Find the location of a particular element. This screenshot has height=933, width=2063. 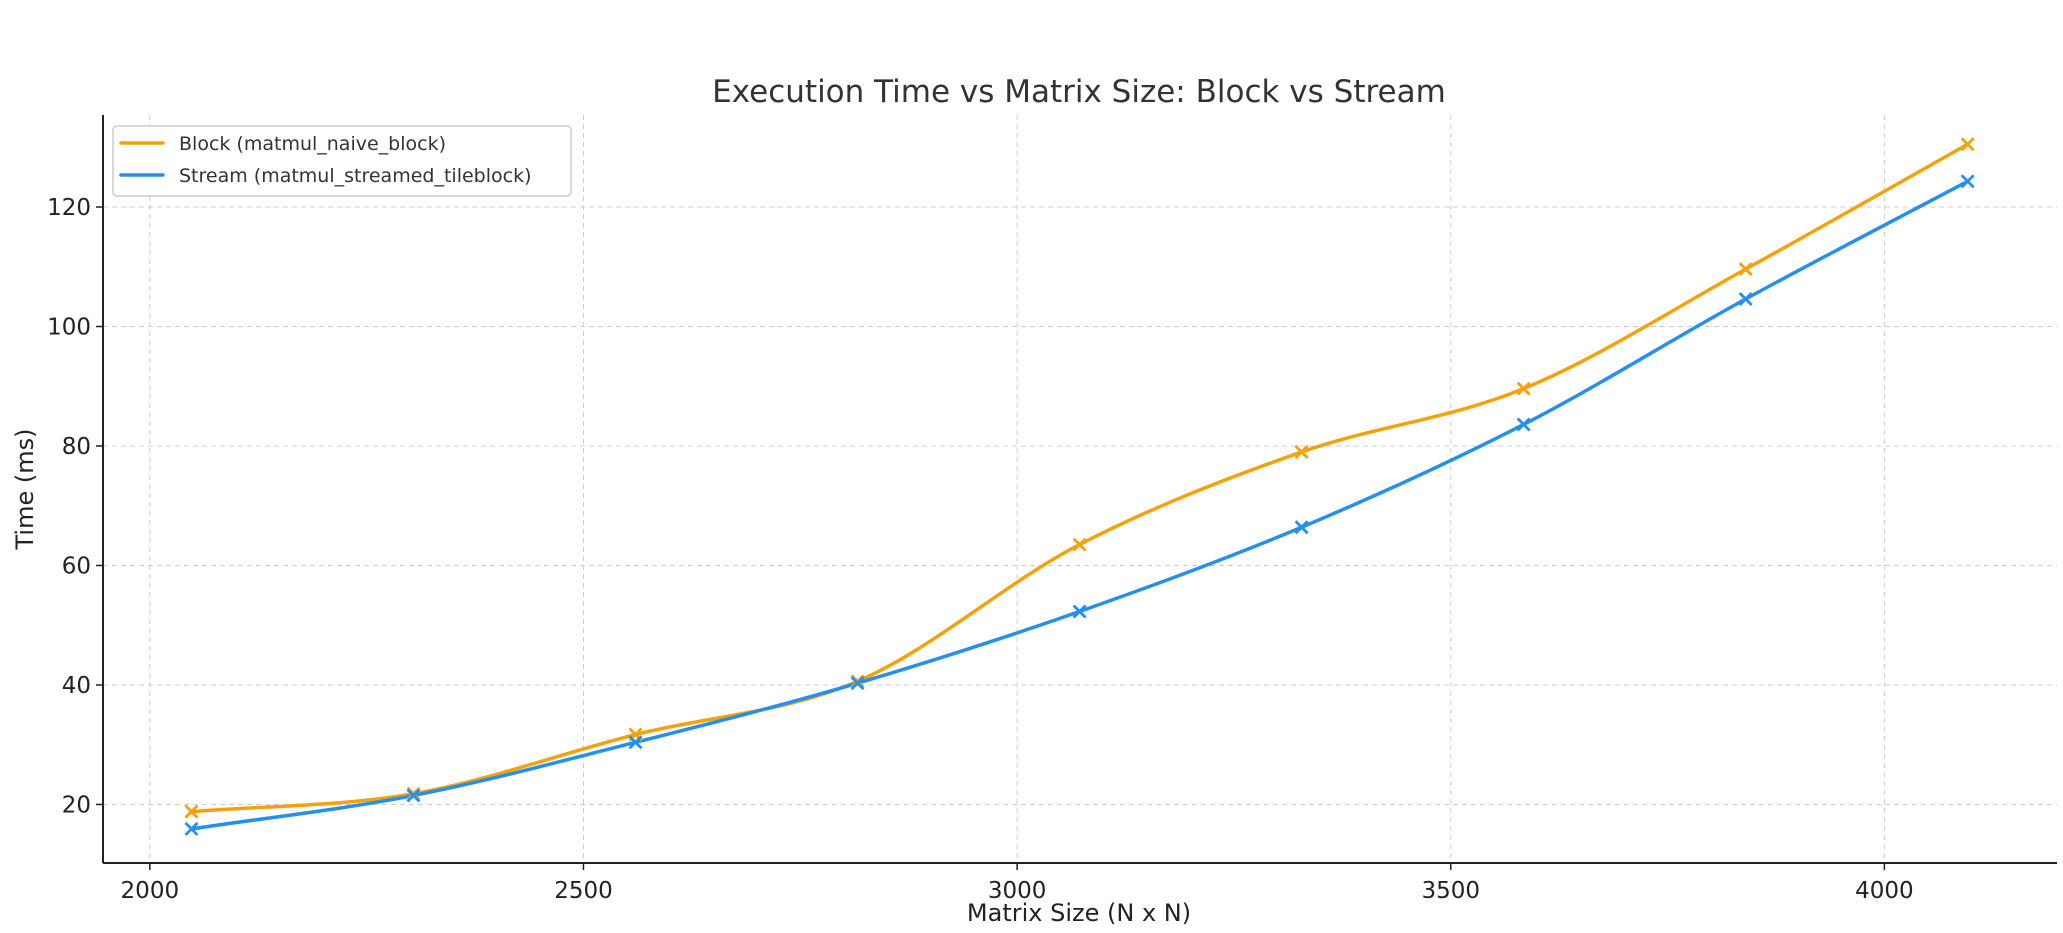

y-tick-label: 40 is located at coordinates (76, 686).